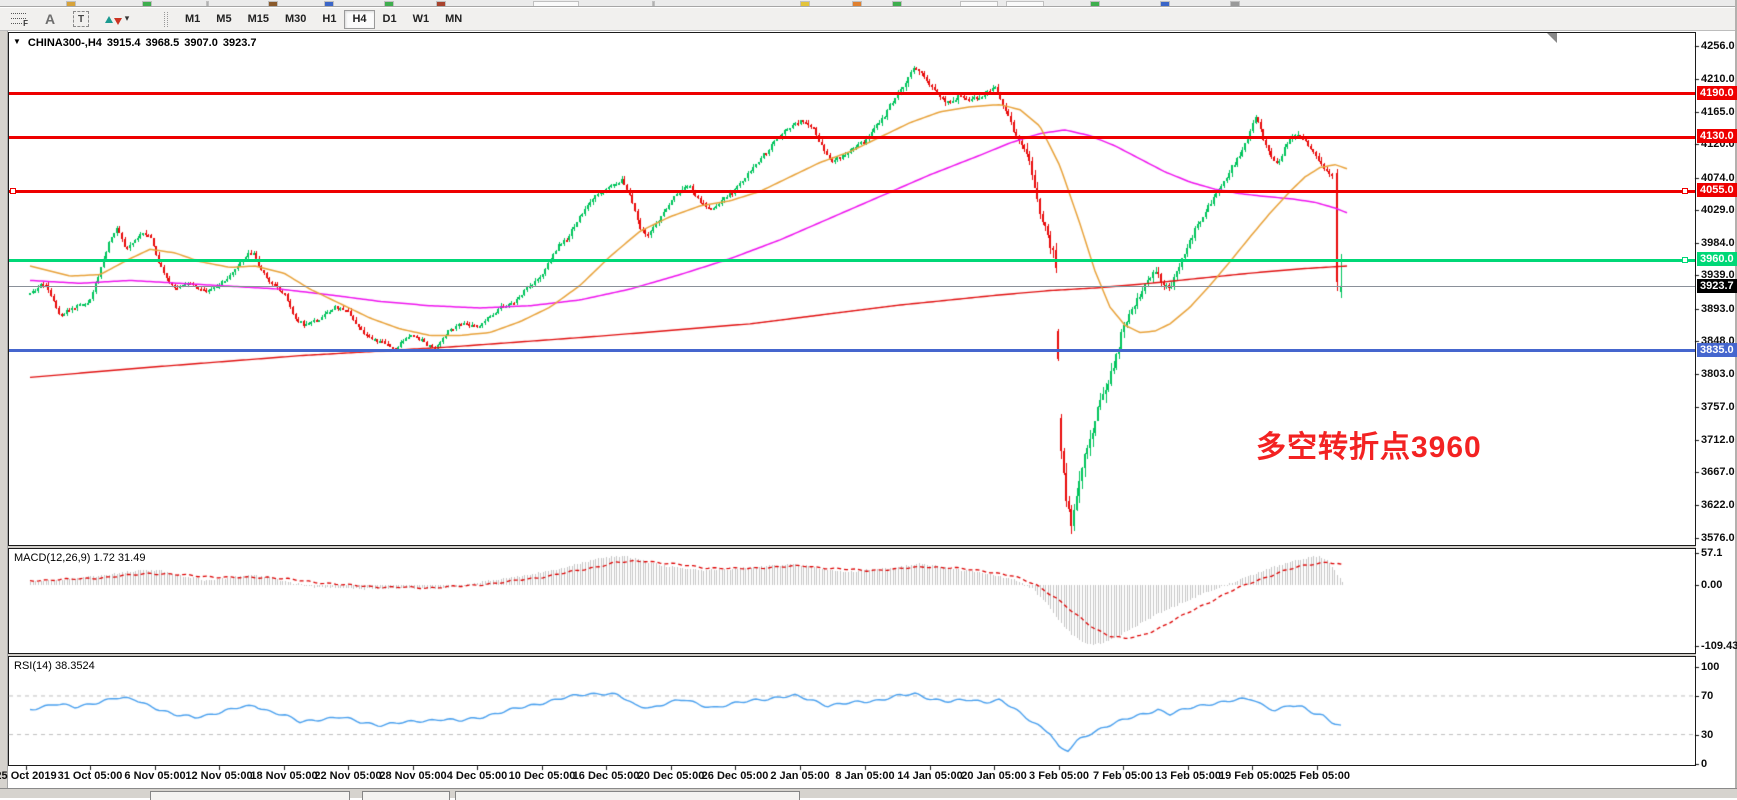 The image size is (1737, 800). Describe the element at coordinates (1717, 136) in the screenshot. I see `level-badge-4130: 4130.0` at that location.